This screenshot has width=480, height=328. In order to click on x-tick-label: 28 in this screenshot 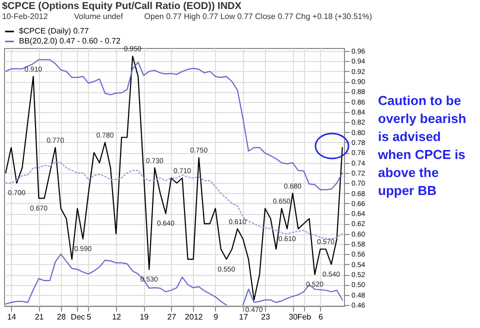, I will do `click(61, 317)`.